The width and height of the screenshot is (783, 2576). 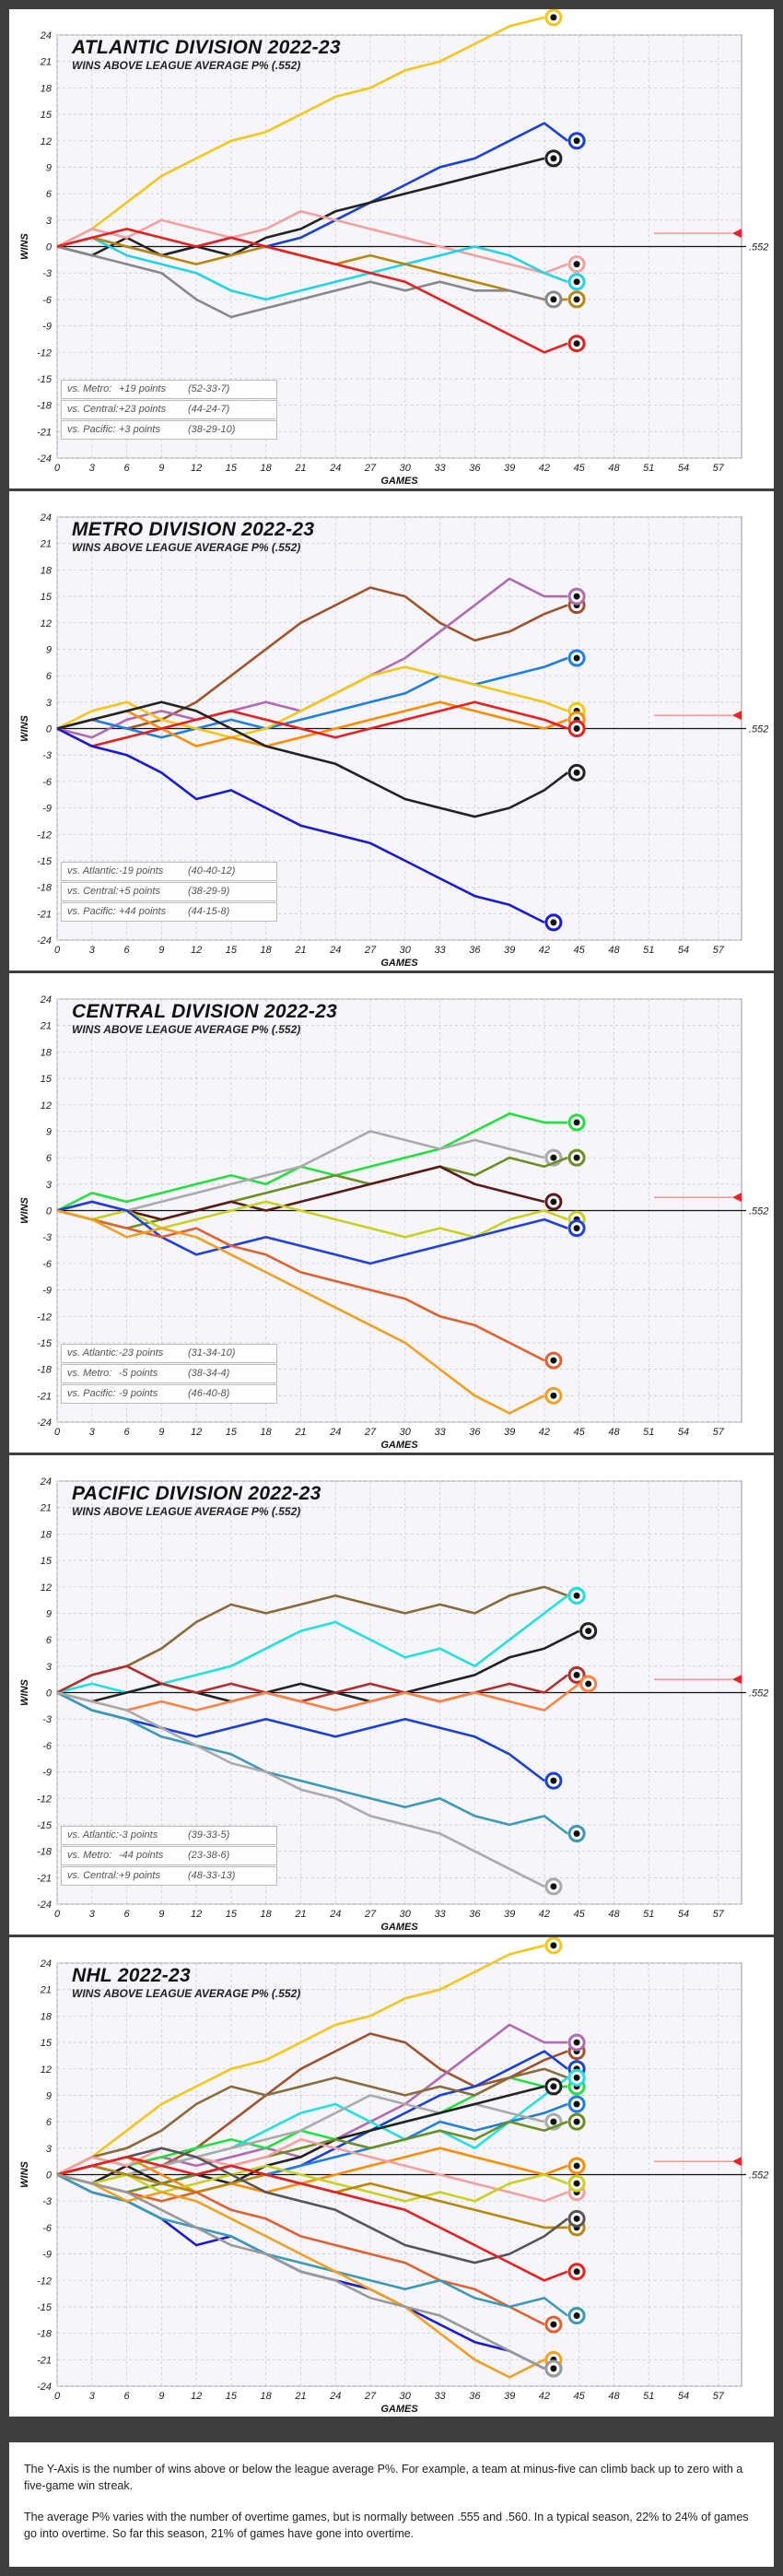 What do you see at coordinates (648, 468) in the screenshot?
I see `x-tick-label: 51` at bounding box center [648, 468].